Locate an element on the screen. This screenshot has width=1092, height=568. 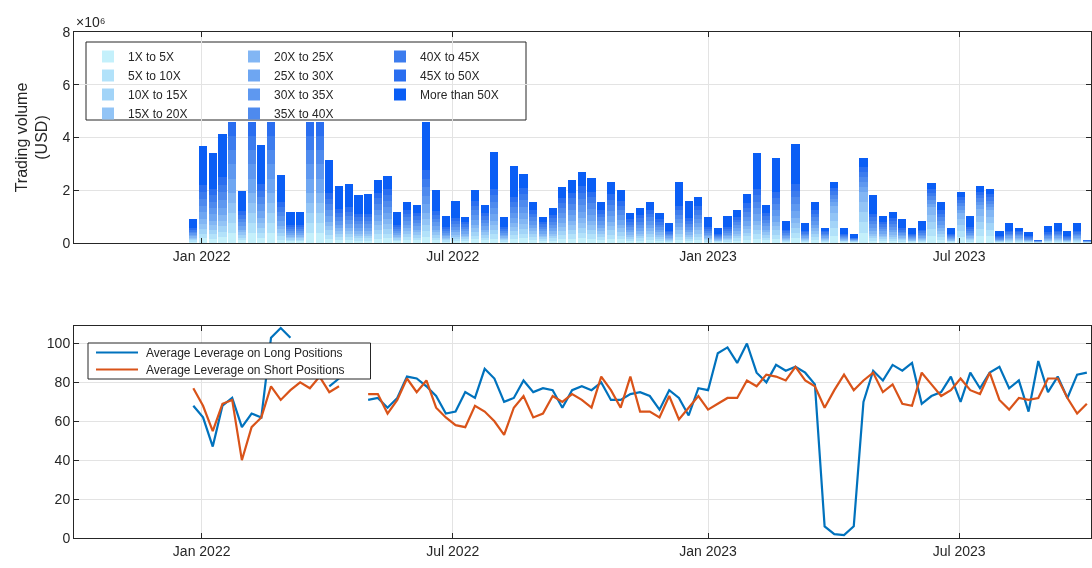
legend-label: 25X to 30X is located at coordinates (304, 76).